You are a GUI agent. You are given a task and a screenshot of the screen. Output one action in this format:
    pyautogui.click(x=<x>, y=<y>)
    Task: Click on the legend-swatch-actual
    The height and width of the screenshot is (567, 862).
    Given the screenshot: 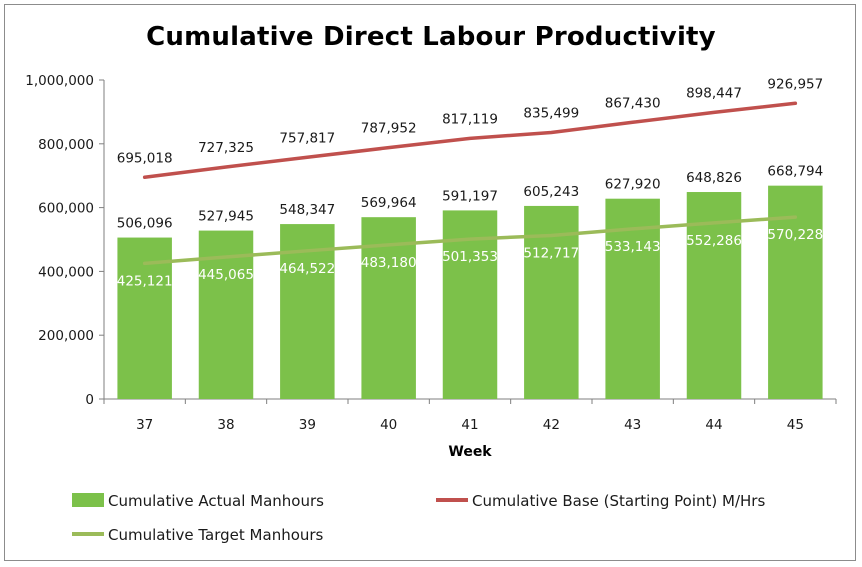 What is the action you would take?
    pyautogui.click(x=88, y=500)
    